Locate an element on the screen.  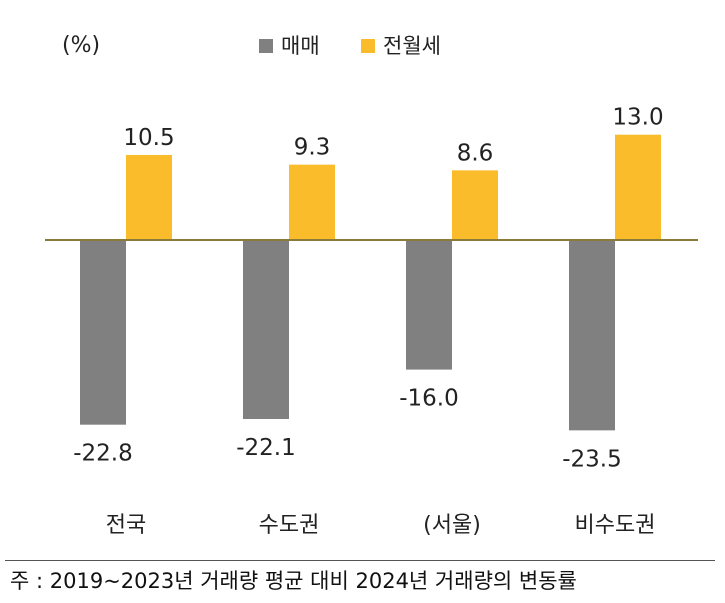
bar-rent-capital-area is located at coordinates (312, 202).